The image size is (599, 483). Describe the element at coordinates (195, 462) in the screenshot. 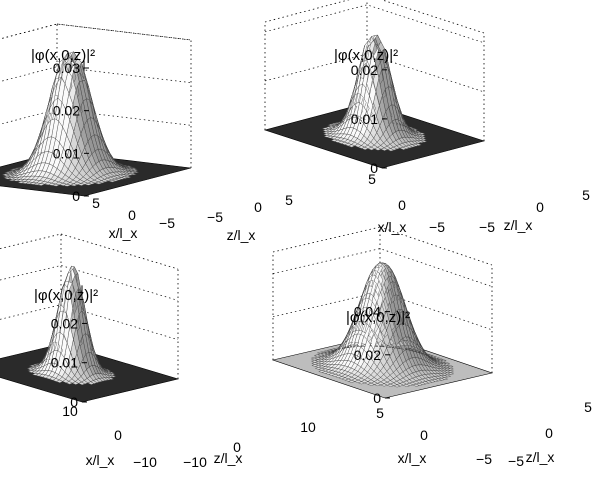

I see `y-tick-label: −10` at that location.